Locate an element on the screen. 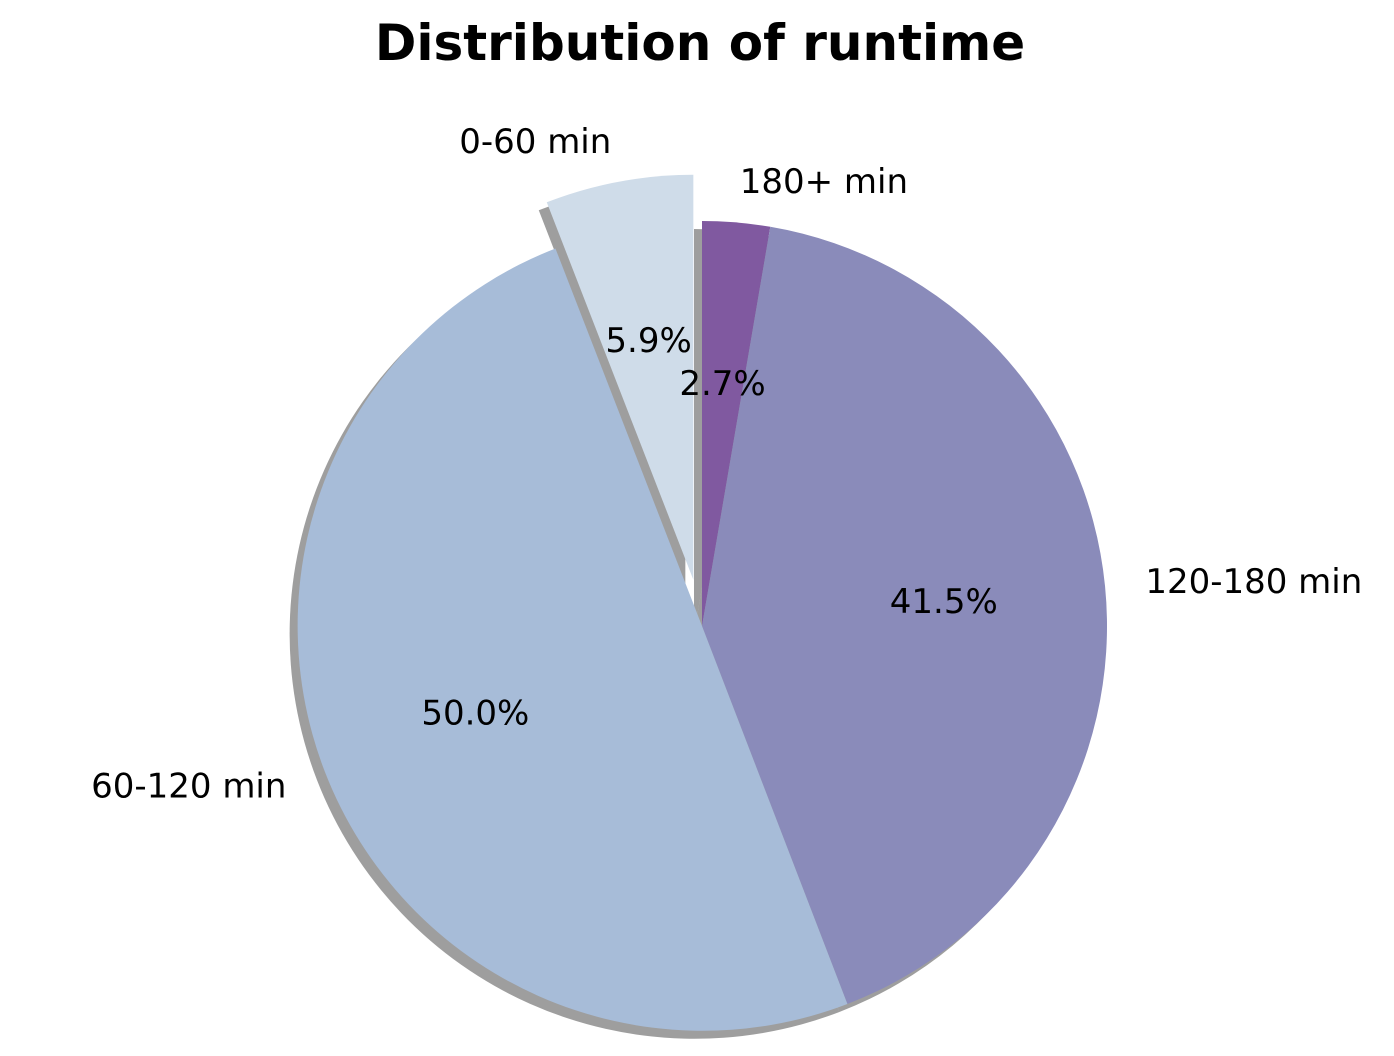  pie-slice-180plus-min is located at coordinates (736, 423).